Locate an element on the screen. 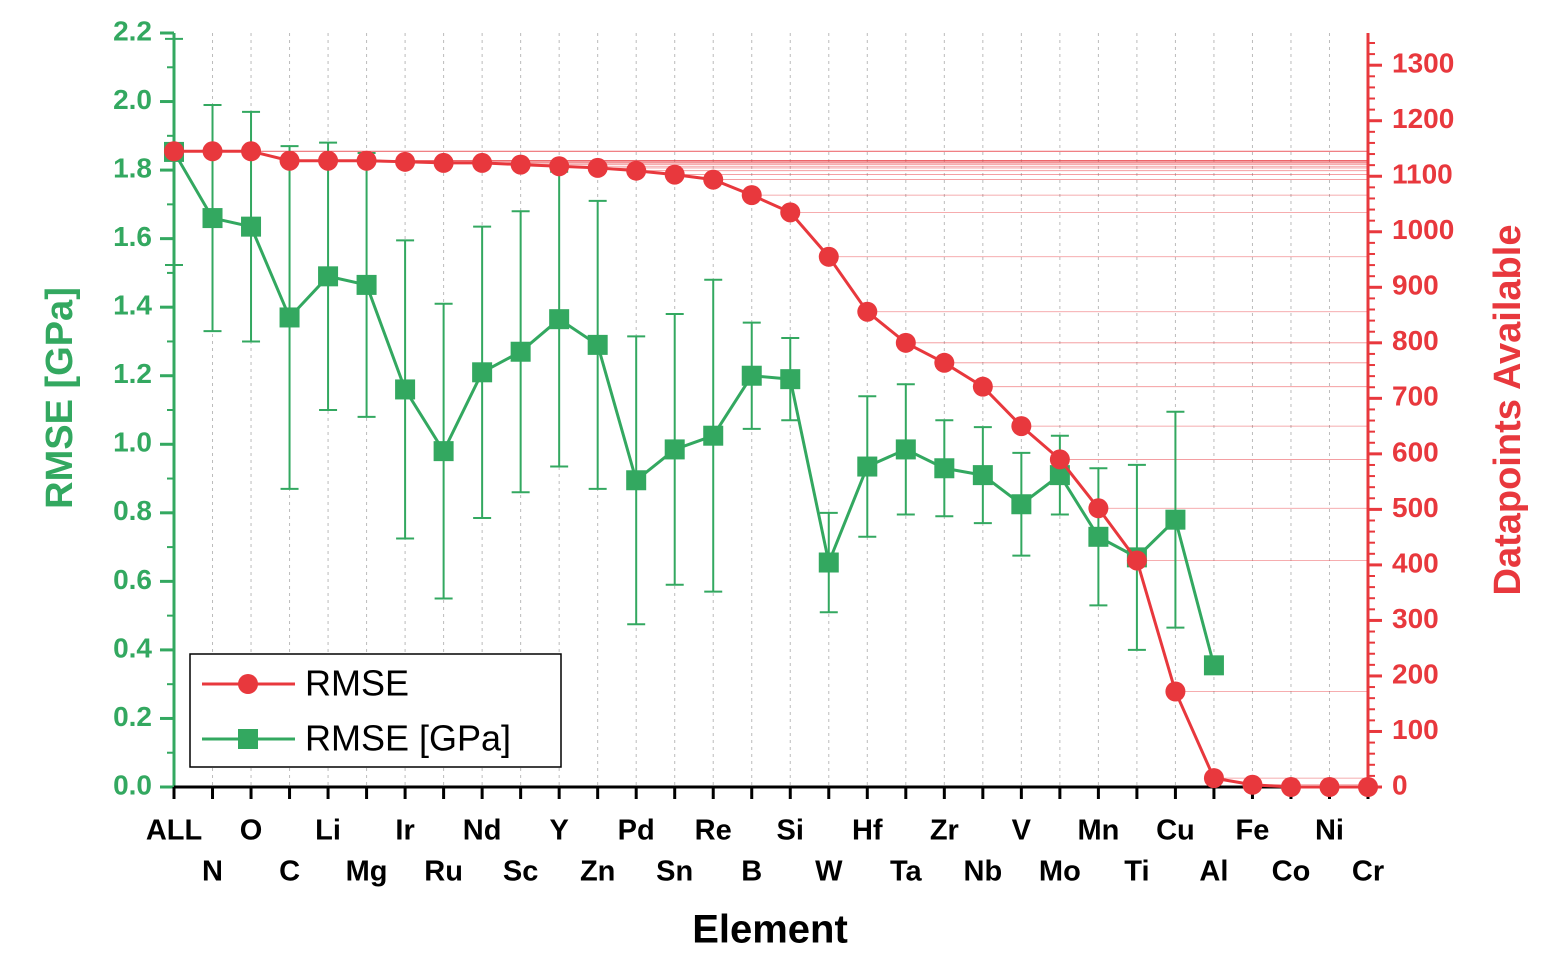  x-tick-label: Sc is located at coordinates (520, 872).